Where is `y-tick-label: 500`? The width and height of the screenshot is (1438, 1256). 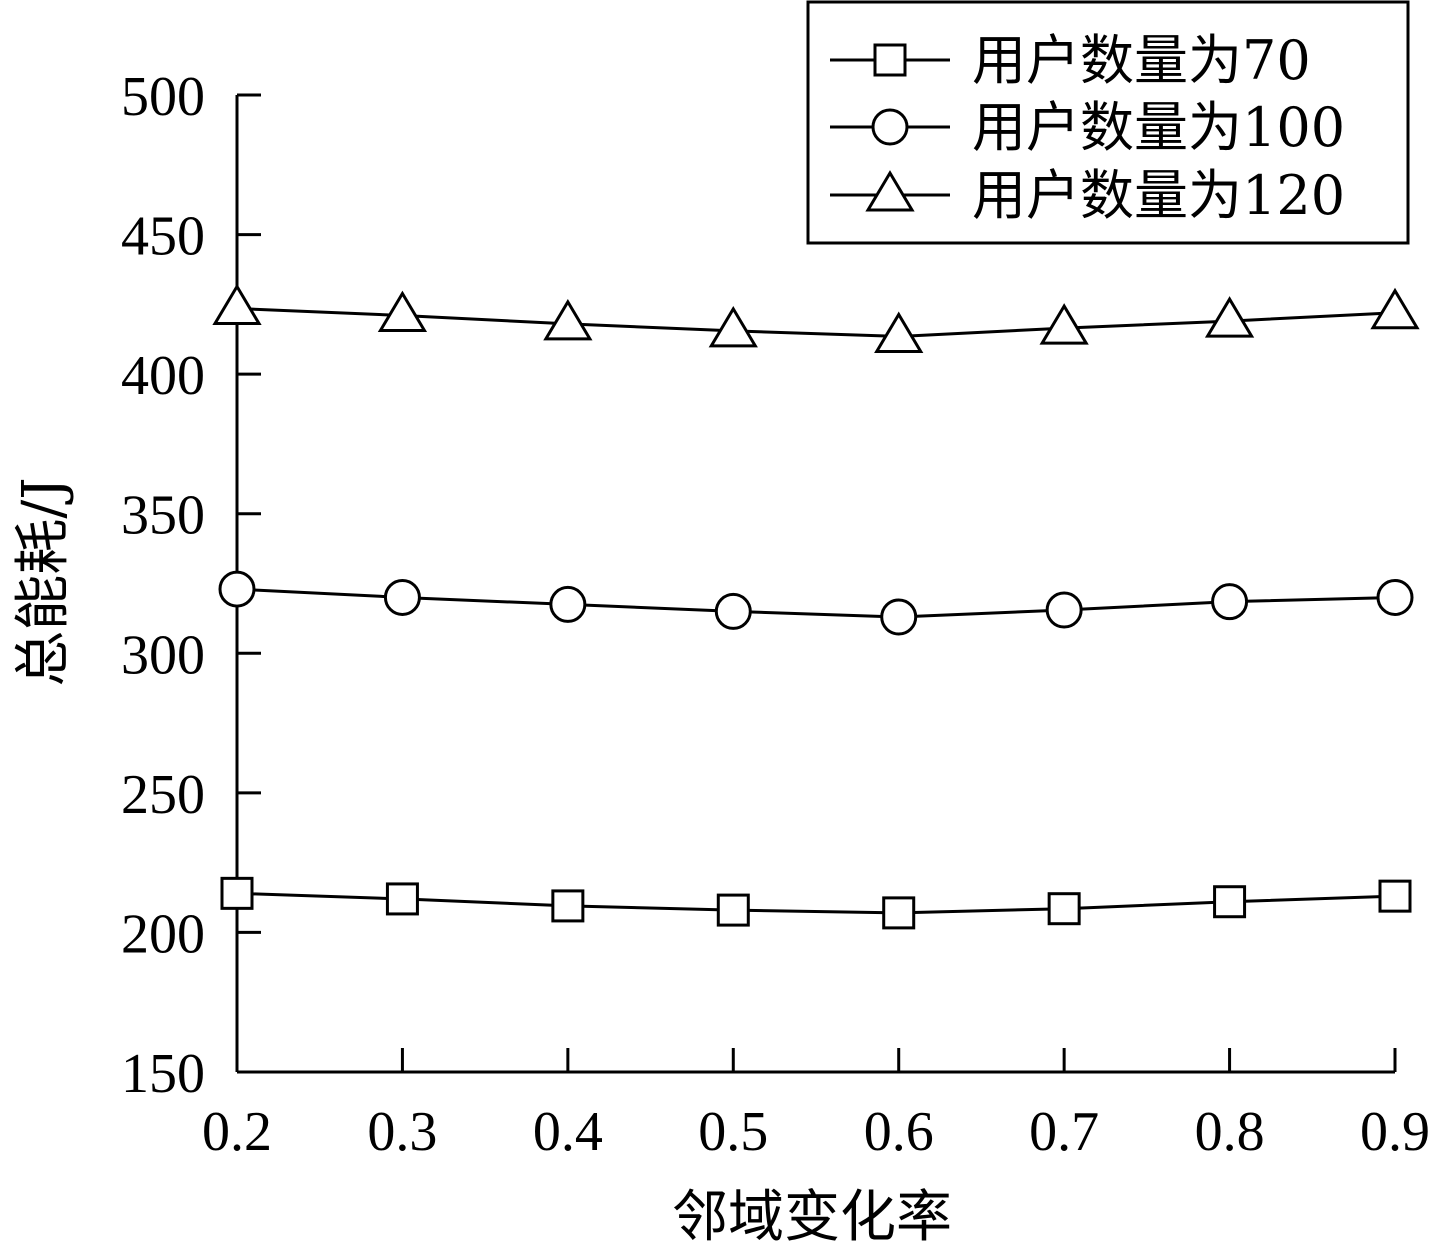
y-tick-label: 500 is located at coordinates (163, 97).